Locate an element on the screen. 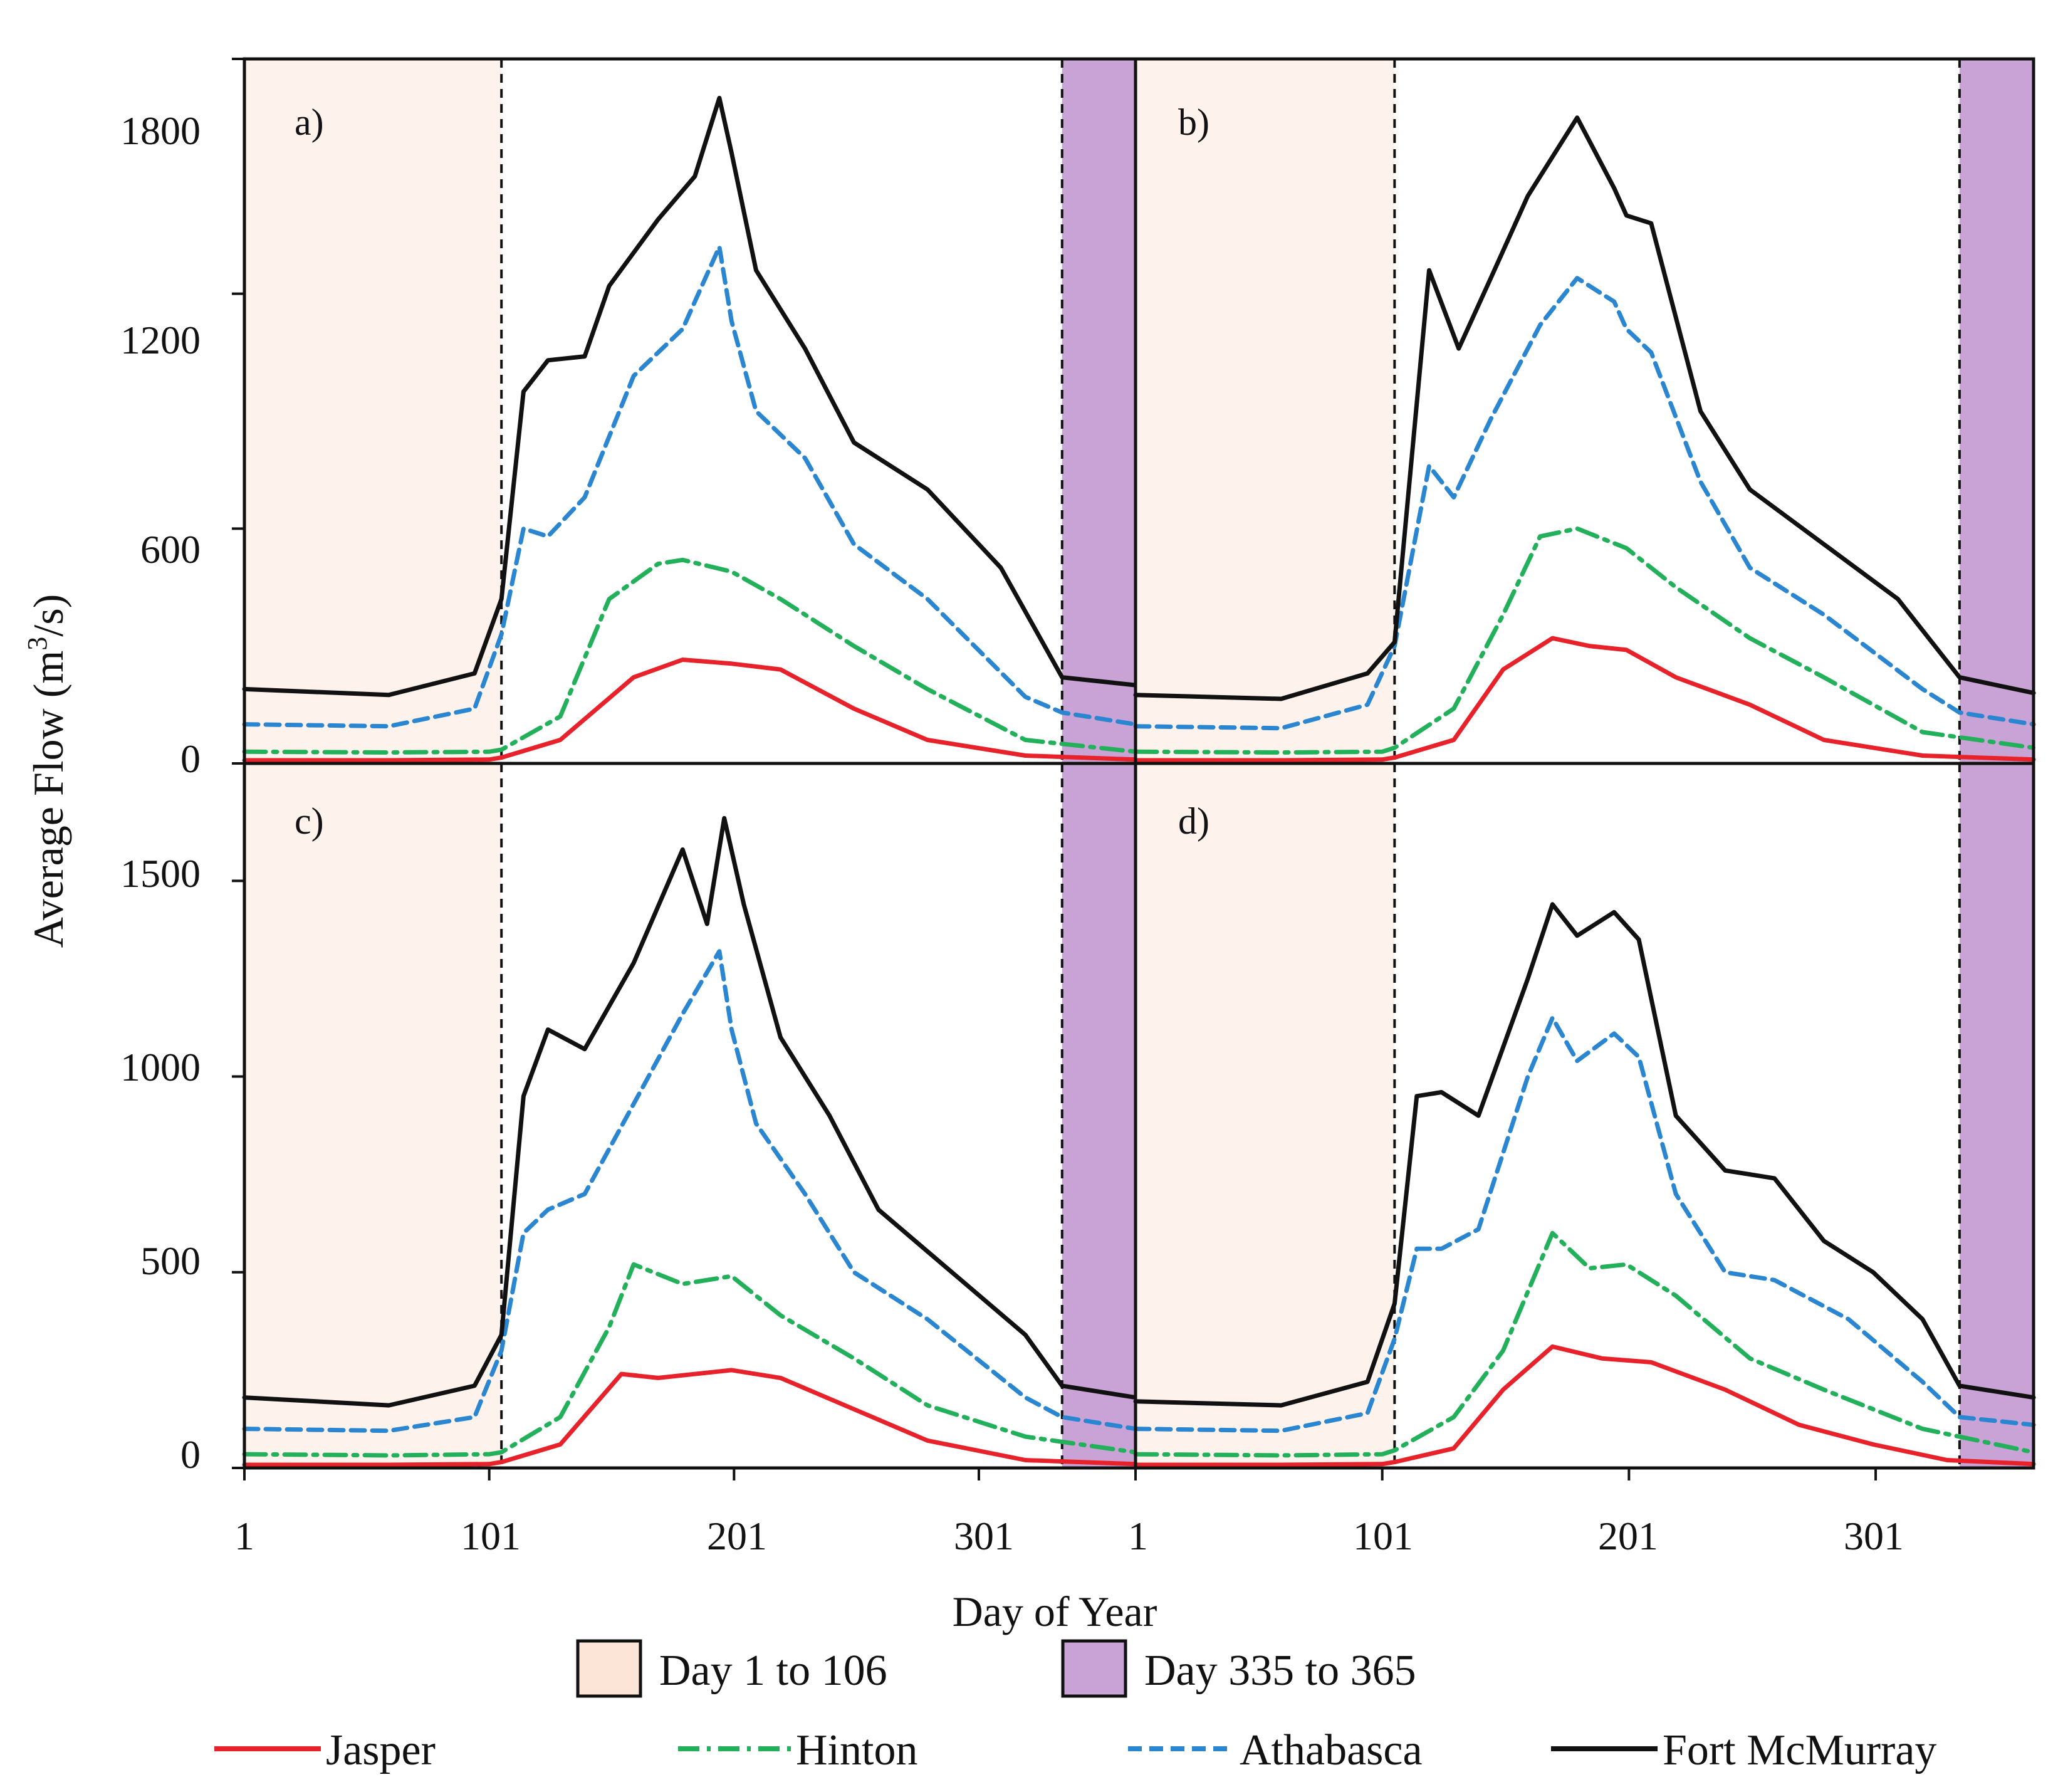 Image resolution: width=2058 pixels, height=1792 pixels. legend-periods: Day 1 to 106 Day 335 to 365 is located at coordinates (996, 1669).